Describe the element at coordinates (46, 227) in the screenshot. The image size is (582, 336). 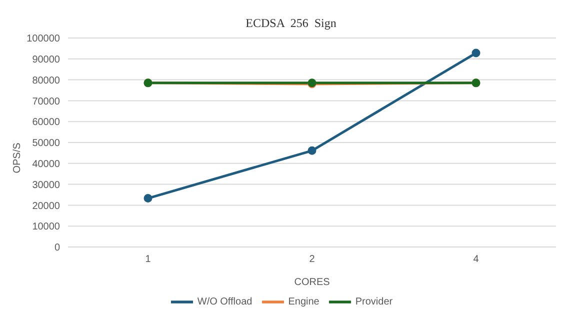
I see `y-tick-label: 10000` at that location.